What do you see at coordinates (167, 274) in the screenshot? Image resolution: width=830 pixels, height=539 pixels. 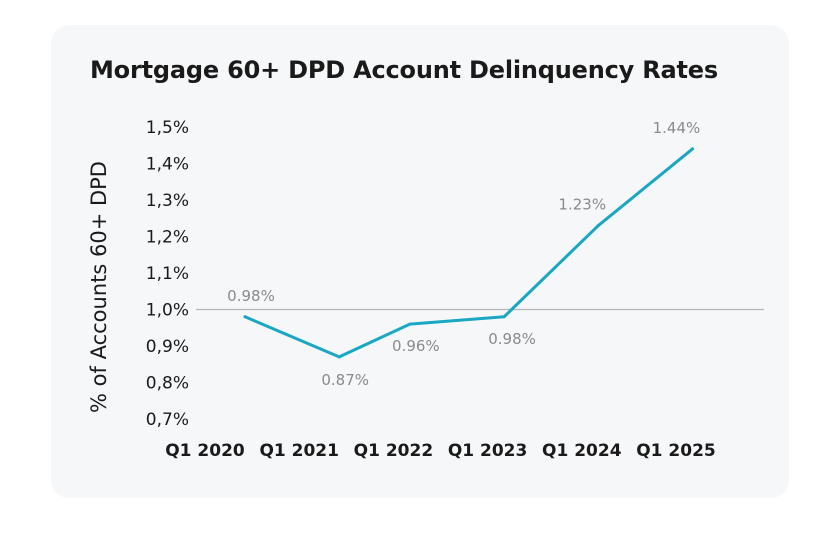 I see `y-tick-label: 1,1%` at bounding box center [167, 274].